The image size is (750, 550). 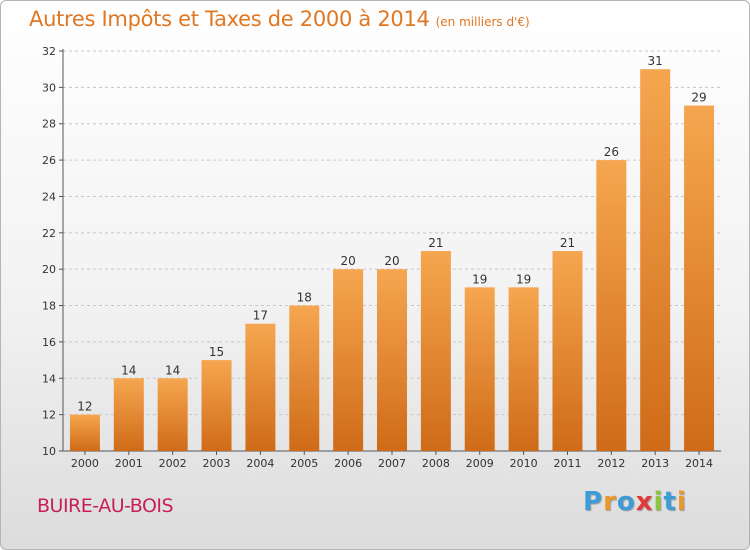 I want to click on y-tick-label: 20, so click(x=49, y=269).